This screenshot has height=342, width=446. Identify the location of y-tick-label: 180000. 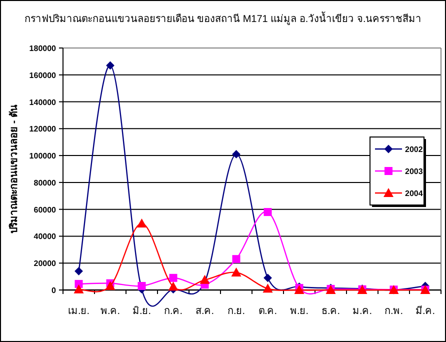
(43, 48).